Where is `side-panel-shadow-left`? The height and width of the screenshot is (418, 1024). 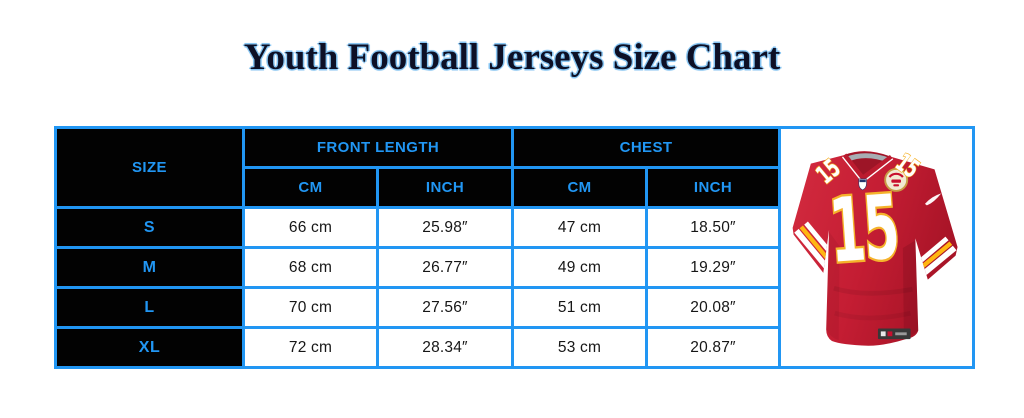
side-panel-shadow-left is located at coordinates (832, 285).